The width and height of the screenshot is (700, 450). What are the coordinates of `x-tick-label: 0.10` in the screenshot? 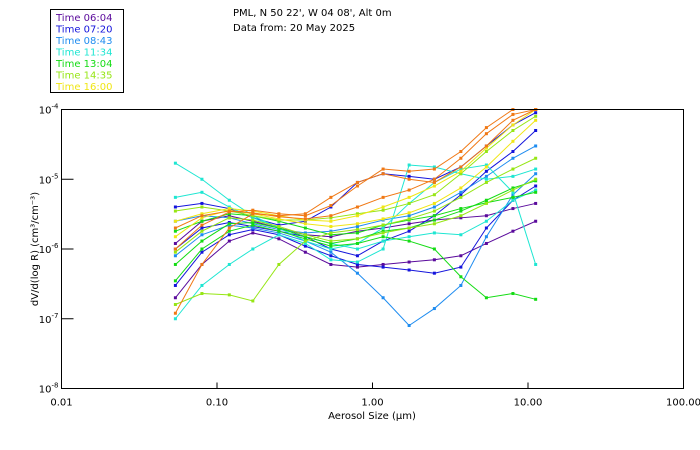 It's located at (217, 403).